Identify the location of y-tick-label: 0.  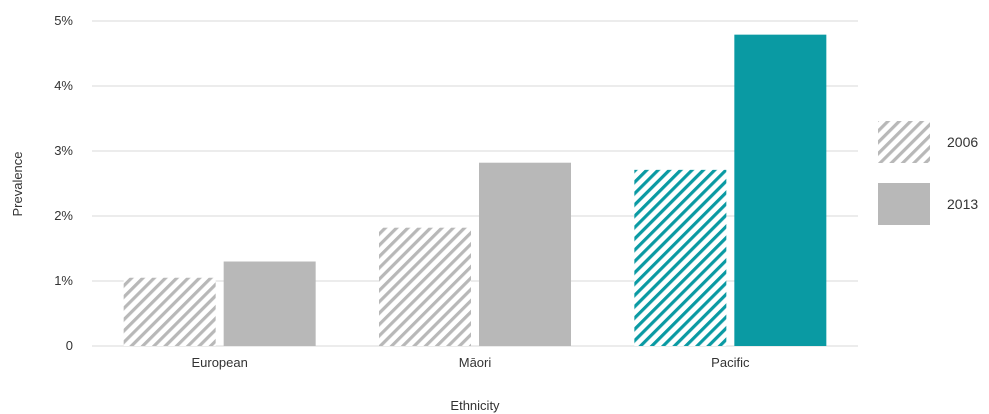
(69, 345).